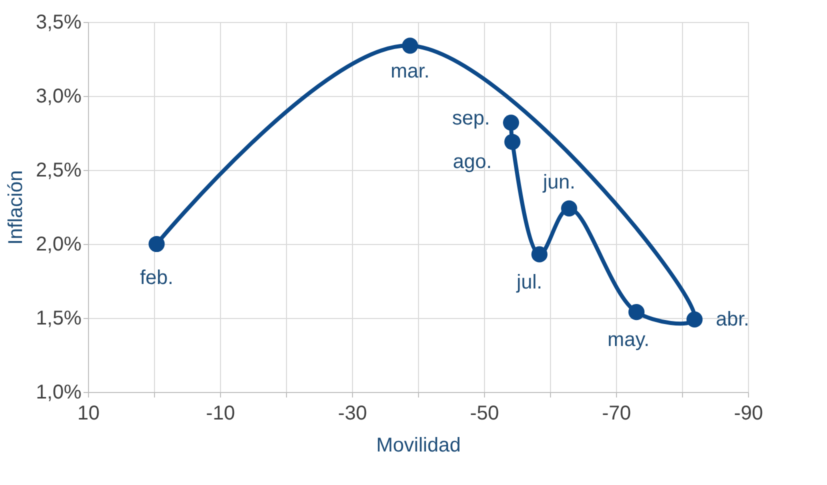  Describe the element at coordinates (484, 413) in the screenshot. I see `x-tick-label: -50` at that location.